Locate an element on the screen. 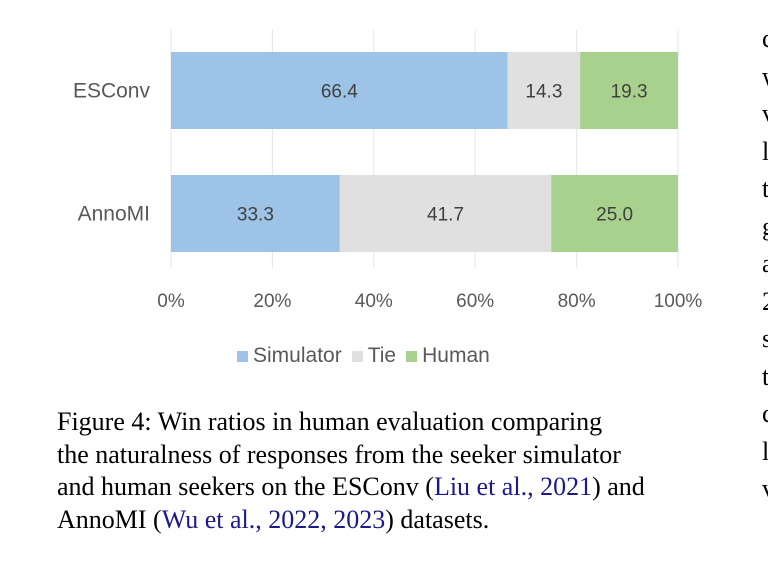  x-tick-label: 80% is located at coordinates (577, 301).